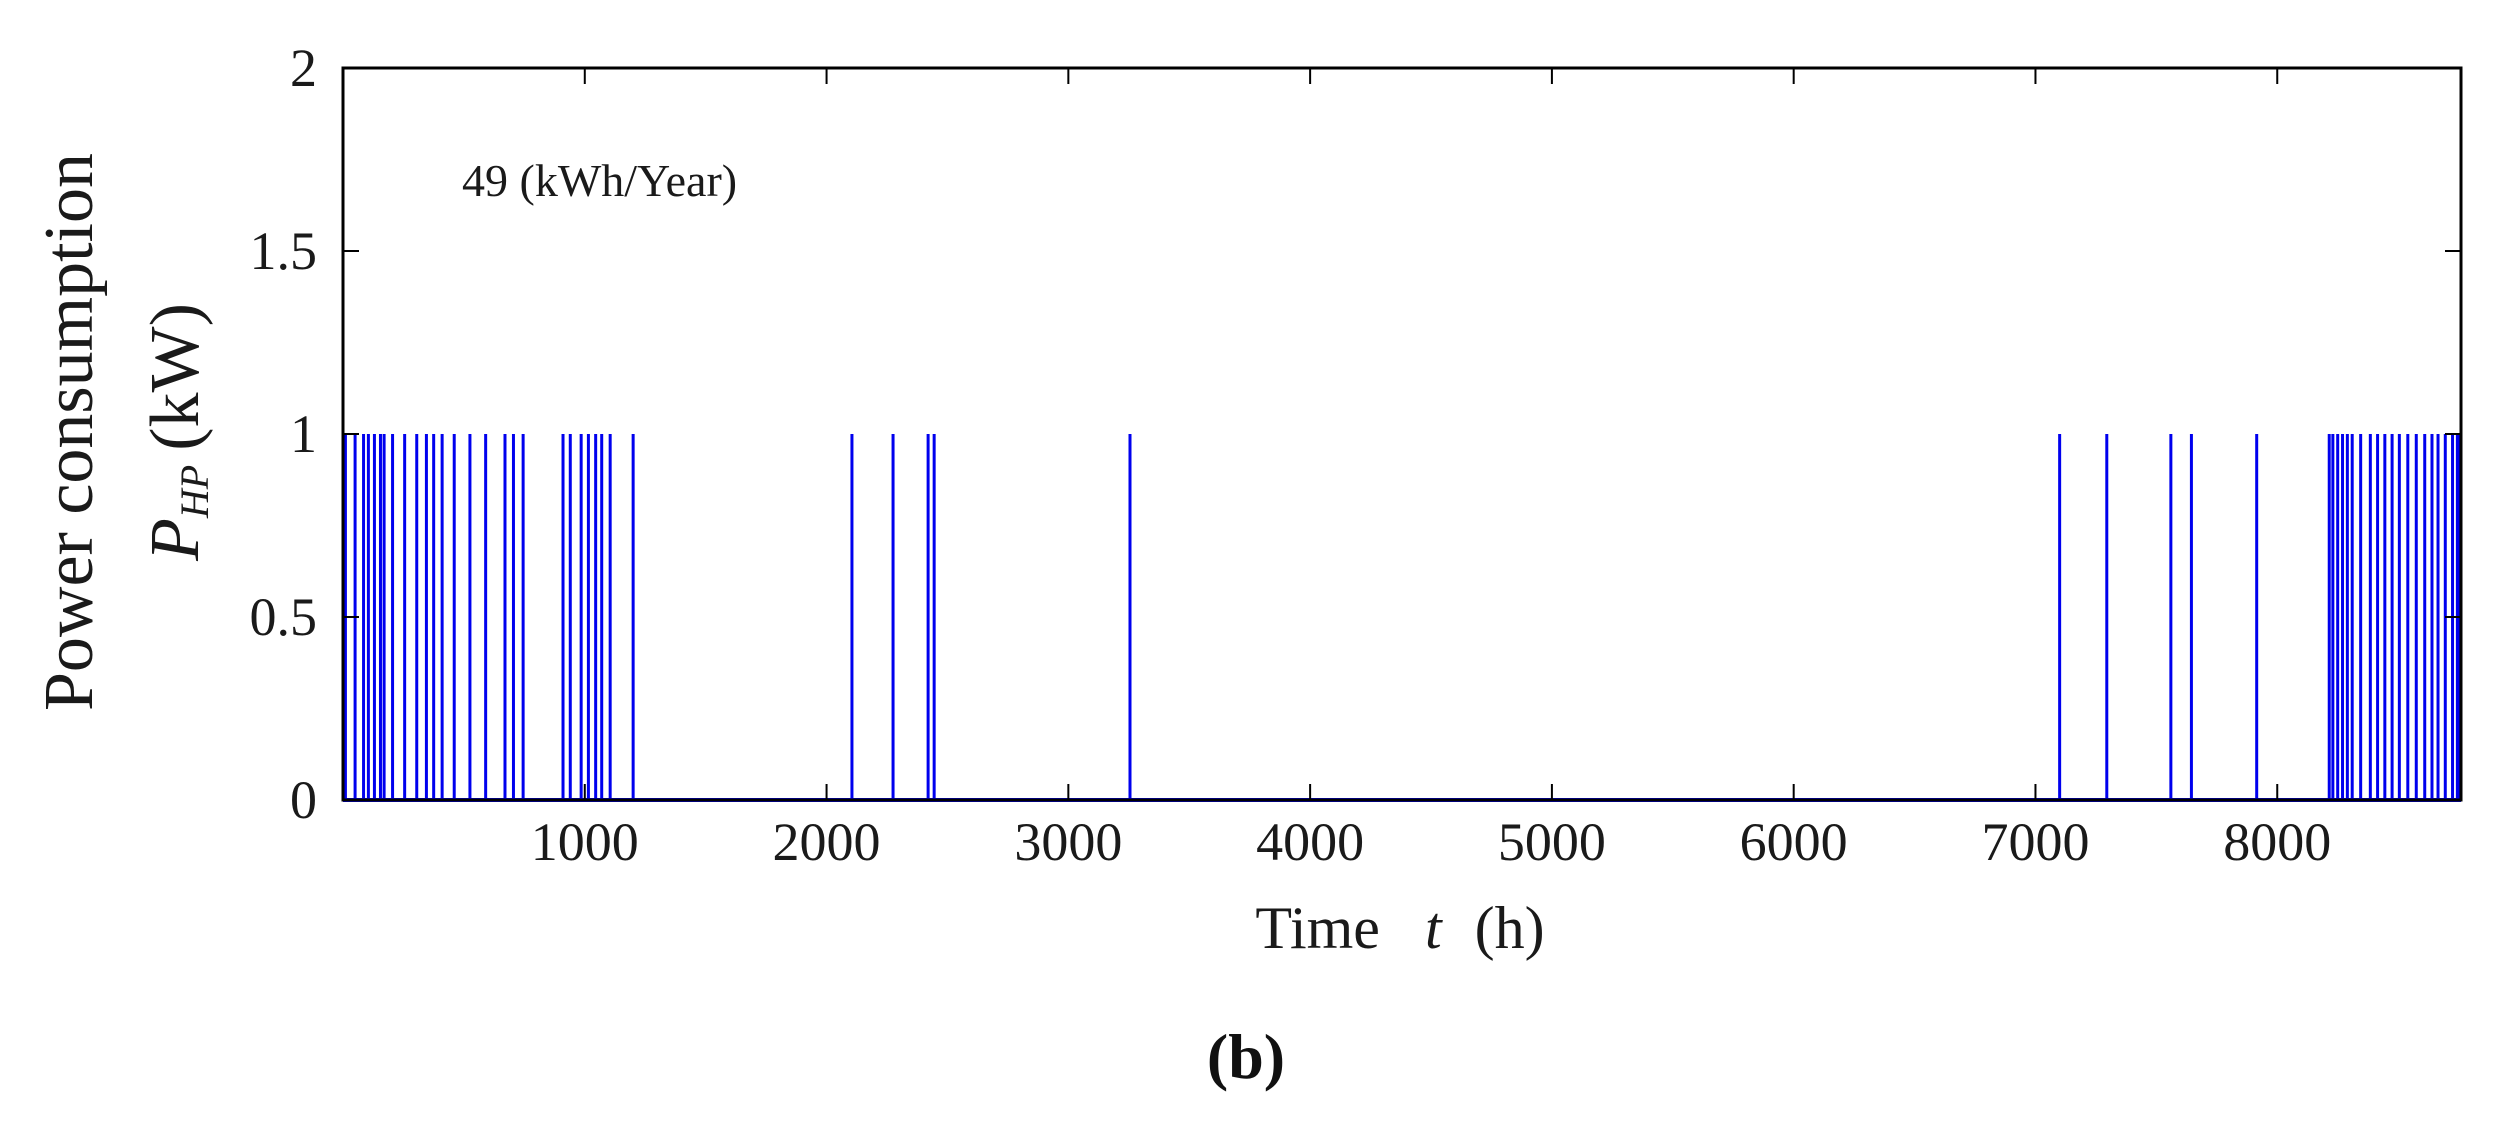  I want to click on y-tick-label: 0, so click(303, 800).